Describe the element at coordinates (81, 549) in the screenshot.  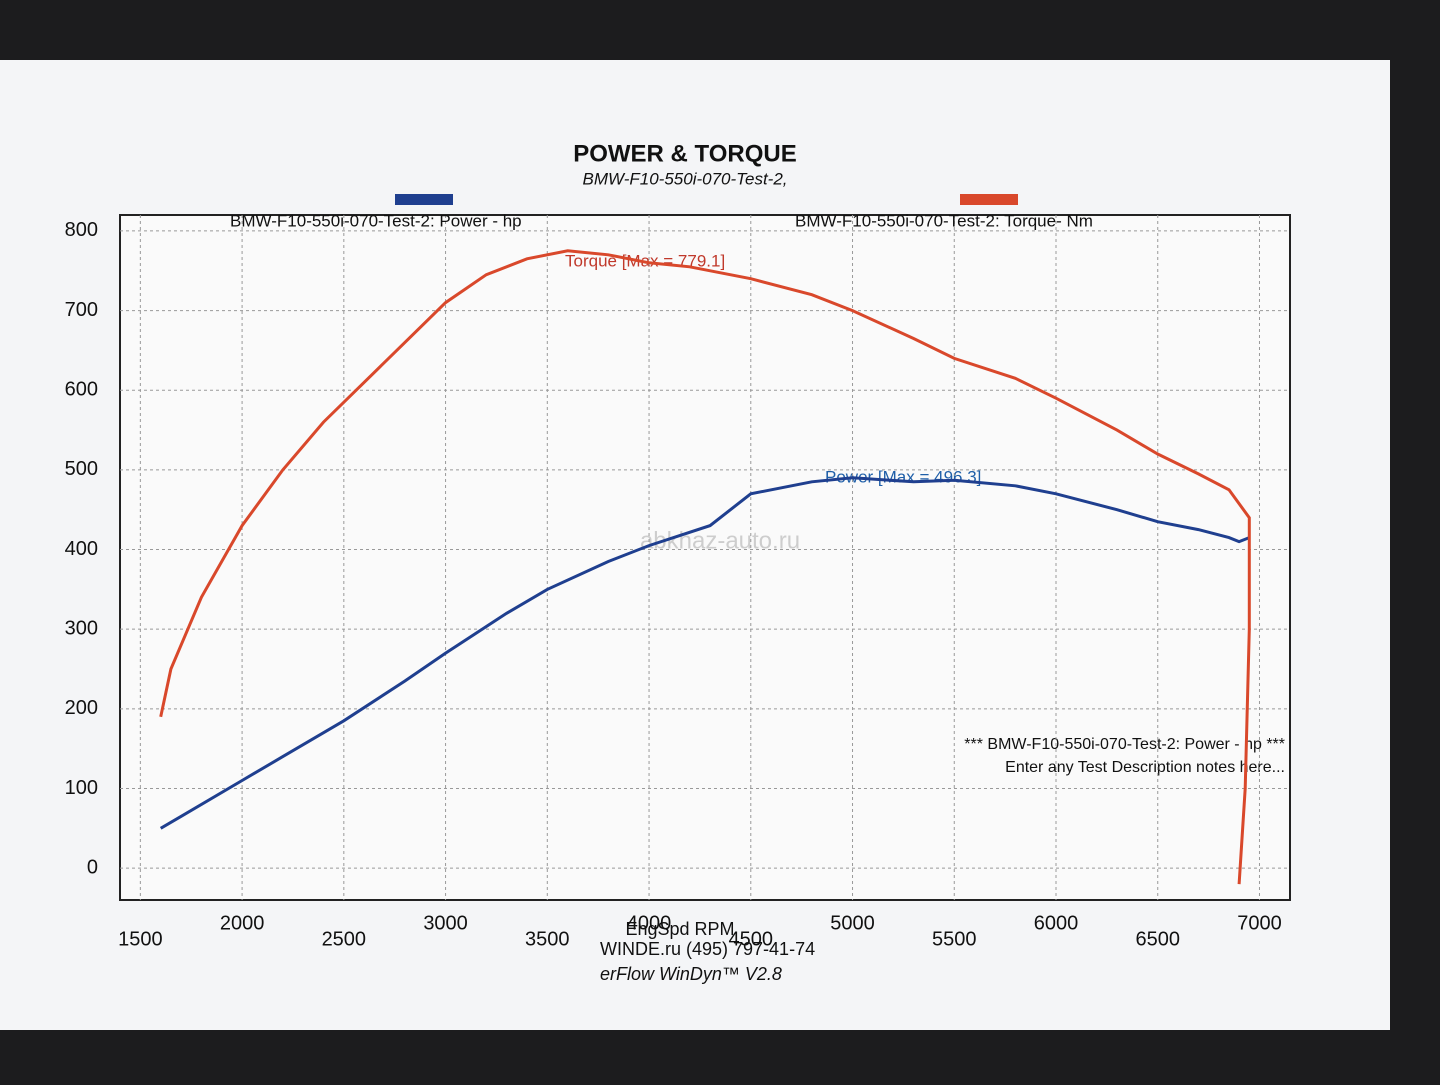
I see `y-tick-label: 400` at that location.